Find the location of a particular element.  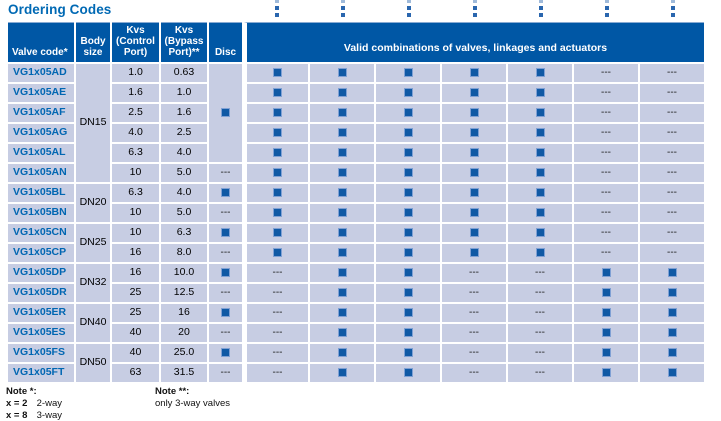

kvs-control-cell: 40 is located at coordinates (135, 353).